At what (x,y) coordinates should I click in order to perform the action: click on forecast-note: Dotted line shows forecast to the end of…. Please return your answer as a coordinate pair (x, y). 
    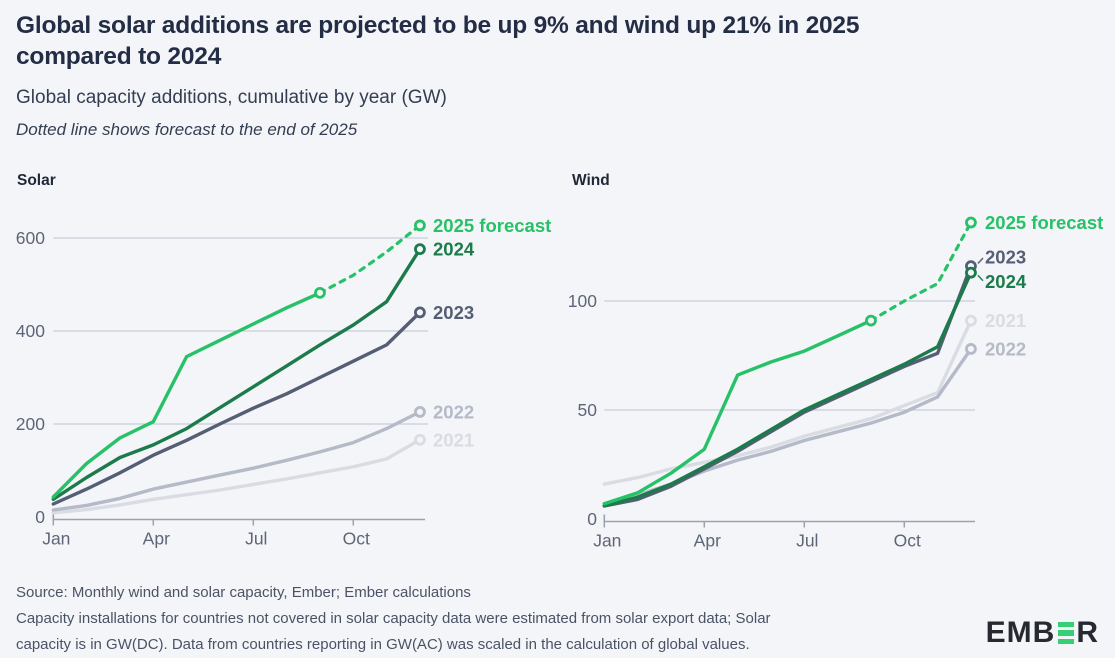
    Looking at the image, I should click on (187, 129).